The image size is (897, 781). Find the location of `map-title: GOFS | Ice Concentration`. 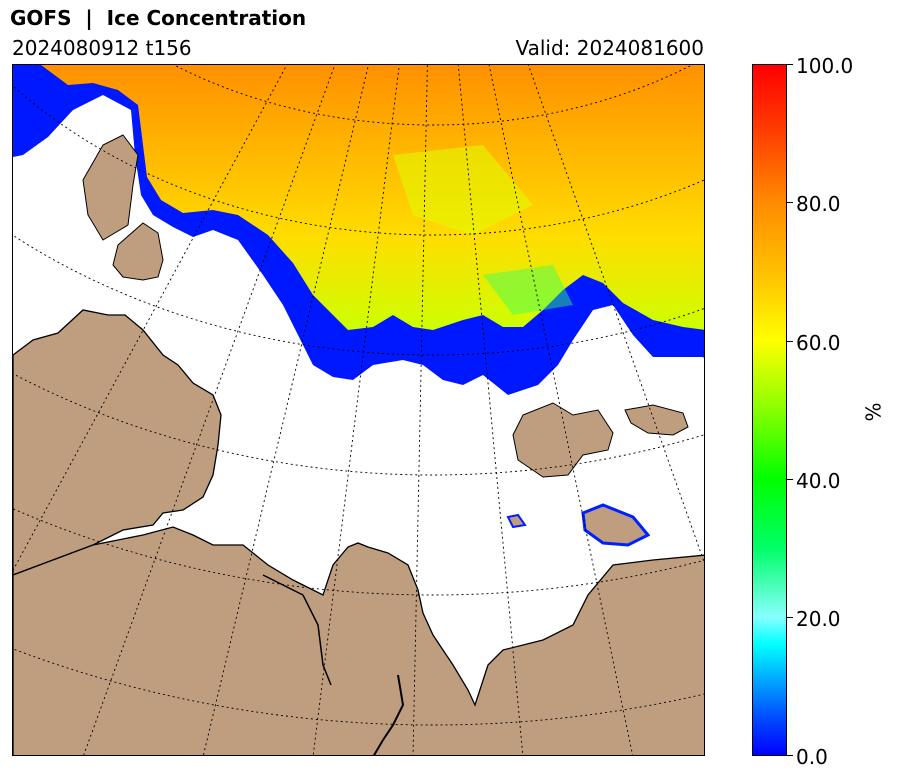

map-title: GOFS | Ice Concentration is located at coordinates (158, 18).